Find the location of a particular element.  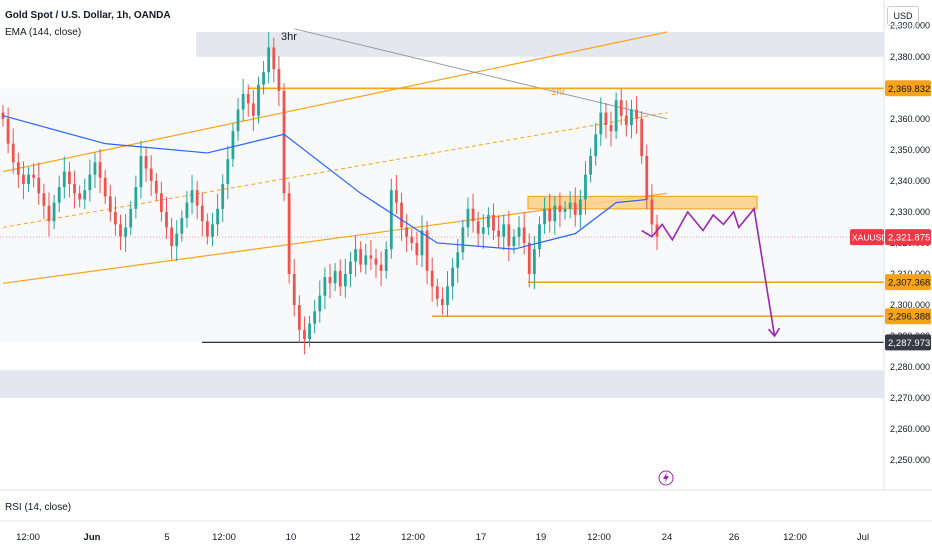

supply-box is located at coordinates (642, 202).